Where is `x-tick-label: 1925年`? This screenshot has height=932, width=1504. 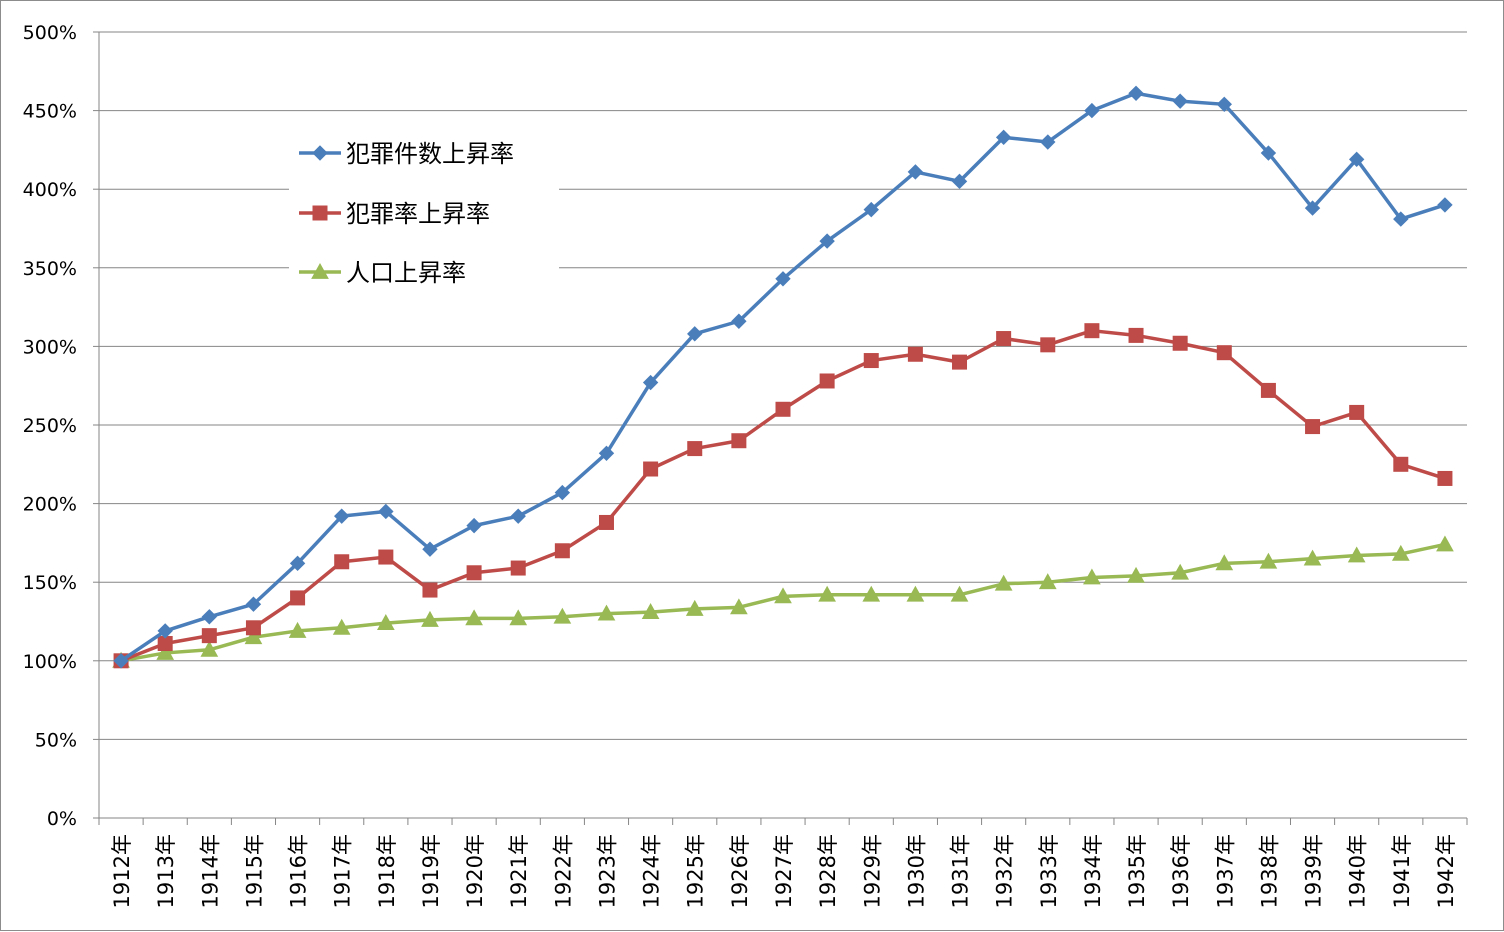
x-tick-label: 1925年 is located at coordinates (696, 871).